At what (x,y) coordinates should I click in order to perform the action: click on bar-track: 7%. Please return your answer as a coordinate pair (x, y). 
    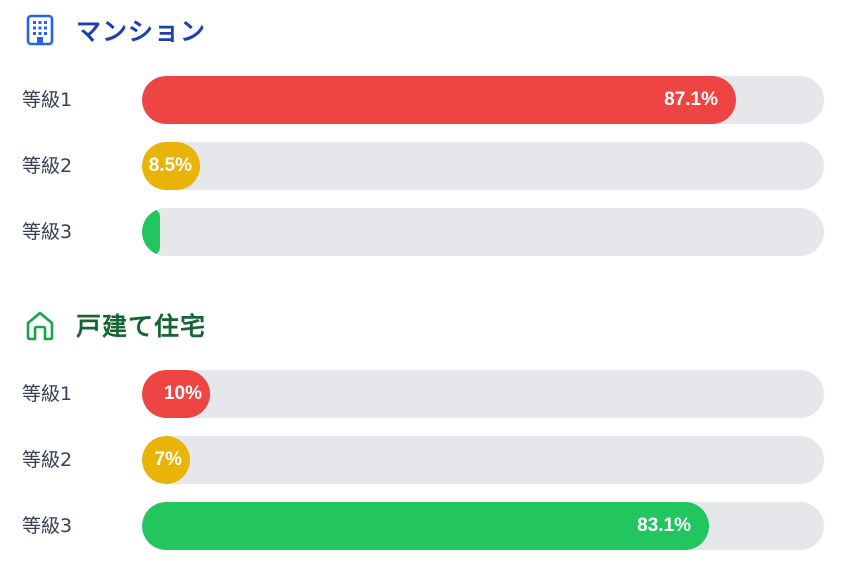
    Looking at the image, I should click on (483, 460).